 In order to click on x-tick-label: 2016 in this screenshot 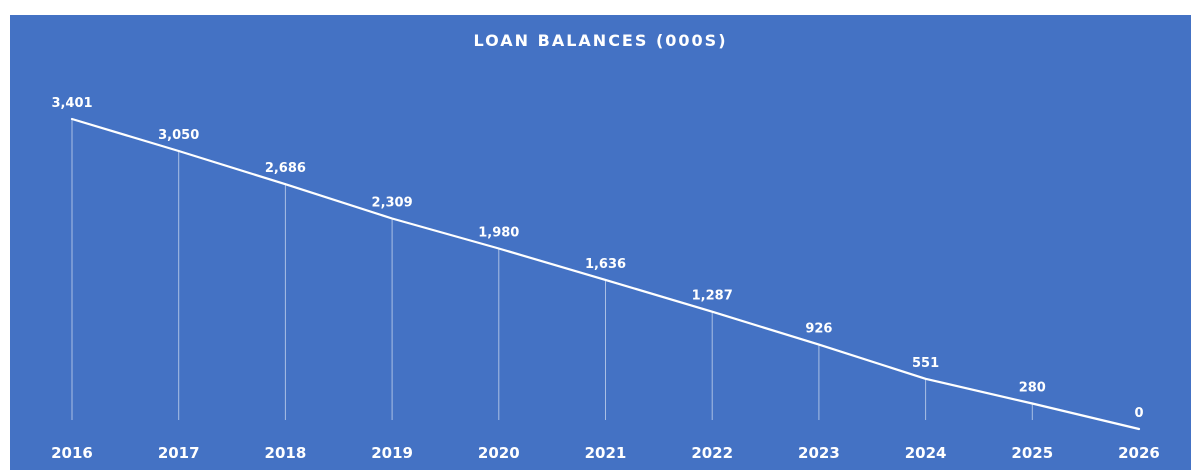, I will do `click(72, 453)`.